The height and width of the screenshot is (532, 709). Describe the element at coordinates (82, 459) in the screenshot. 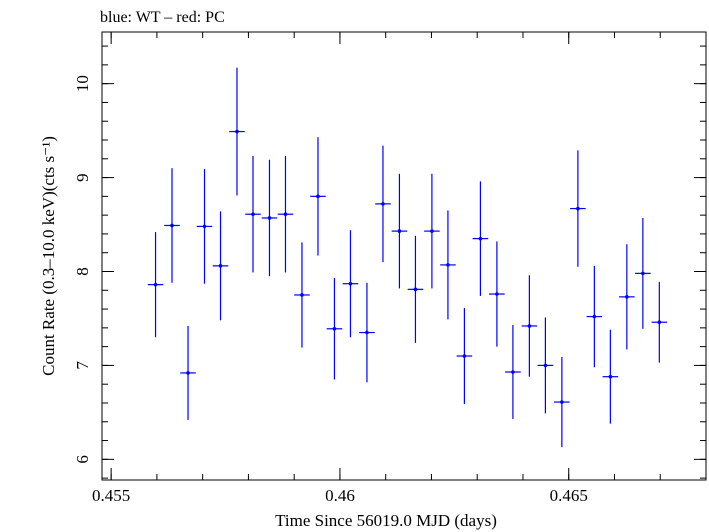

I see `y-tick-label: 6` at that location.